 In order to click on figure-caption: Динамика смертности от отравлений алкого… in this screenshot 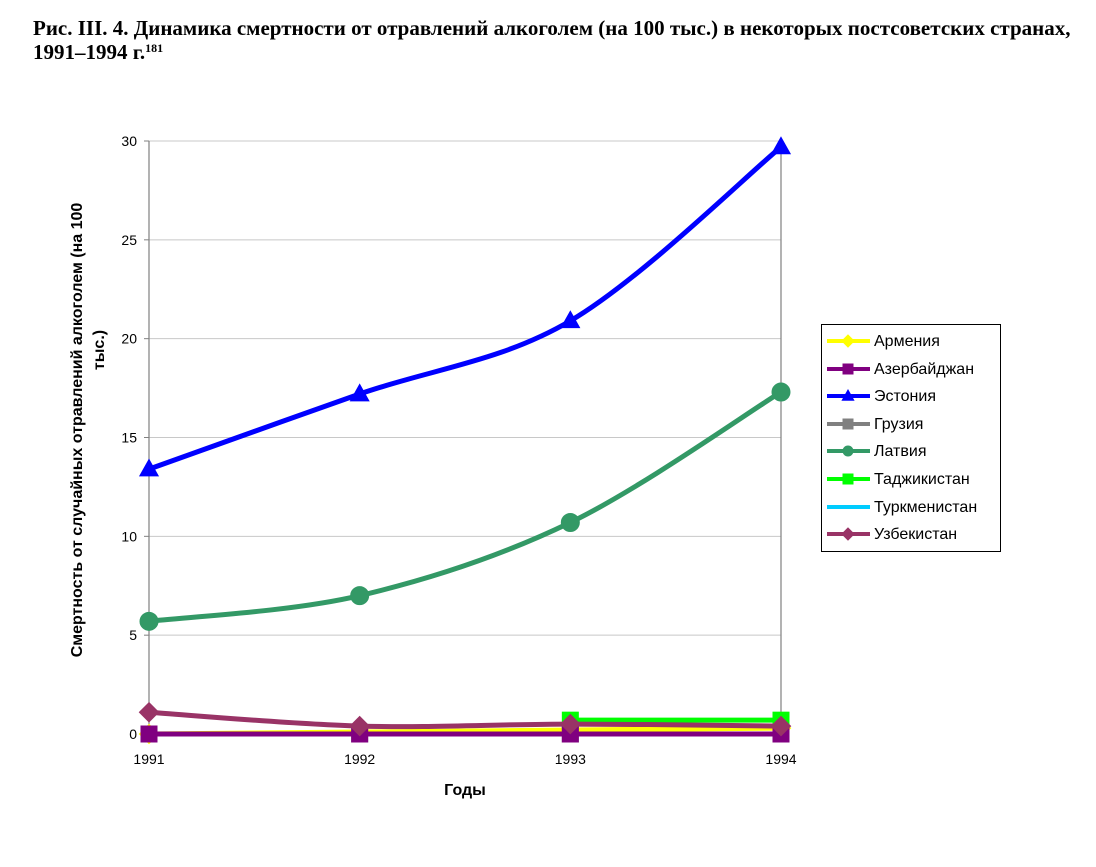, I will do `click(552, 40)`.